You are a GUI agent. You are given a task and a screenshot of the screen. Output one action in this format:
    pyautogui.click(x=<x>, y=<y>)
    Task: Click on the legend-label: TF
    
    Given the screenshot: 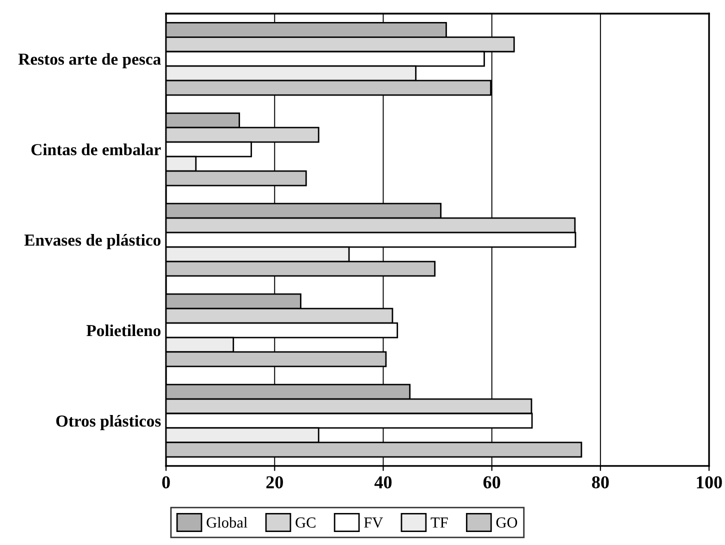 What is the action you would take?
    pyautogui.click(x=439, y=523)
    